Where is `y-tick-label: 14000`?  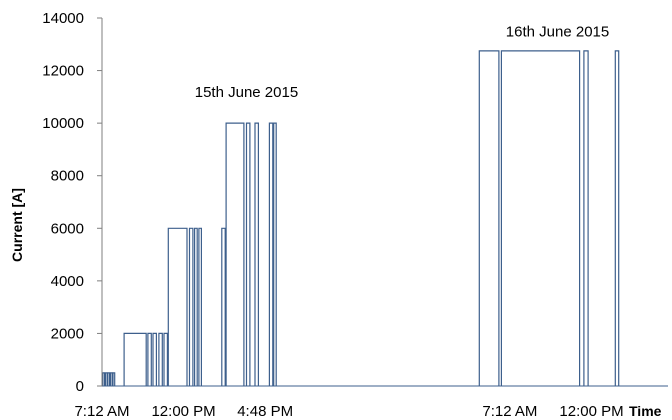 y-tick-label: 14000 is located at coordinates (63, 18).